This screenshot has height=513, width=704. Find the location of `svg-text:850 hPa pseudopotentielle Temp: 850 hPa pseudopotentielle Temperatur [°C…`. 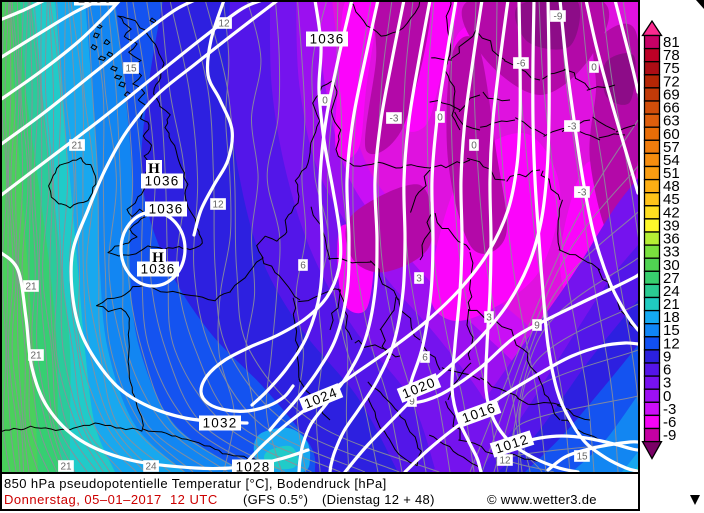

svg-text:850 hPa pseudopotentielle Temp: 850 hPa pseudopotentielle Temperatur [°C… is located at coordinates (195, 483).